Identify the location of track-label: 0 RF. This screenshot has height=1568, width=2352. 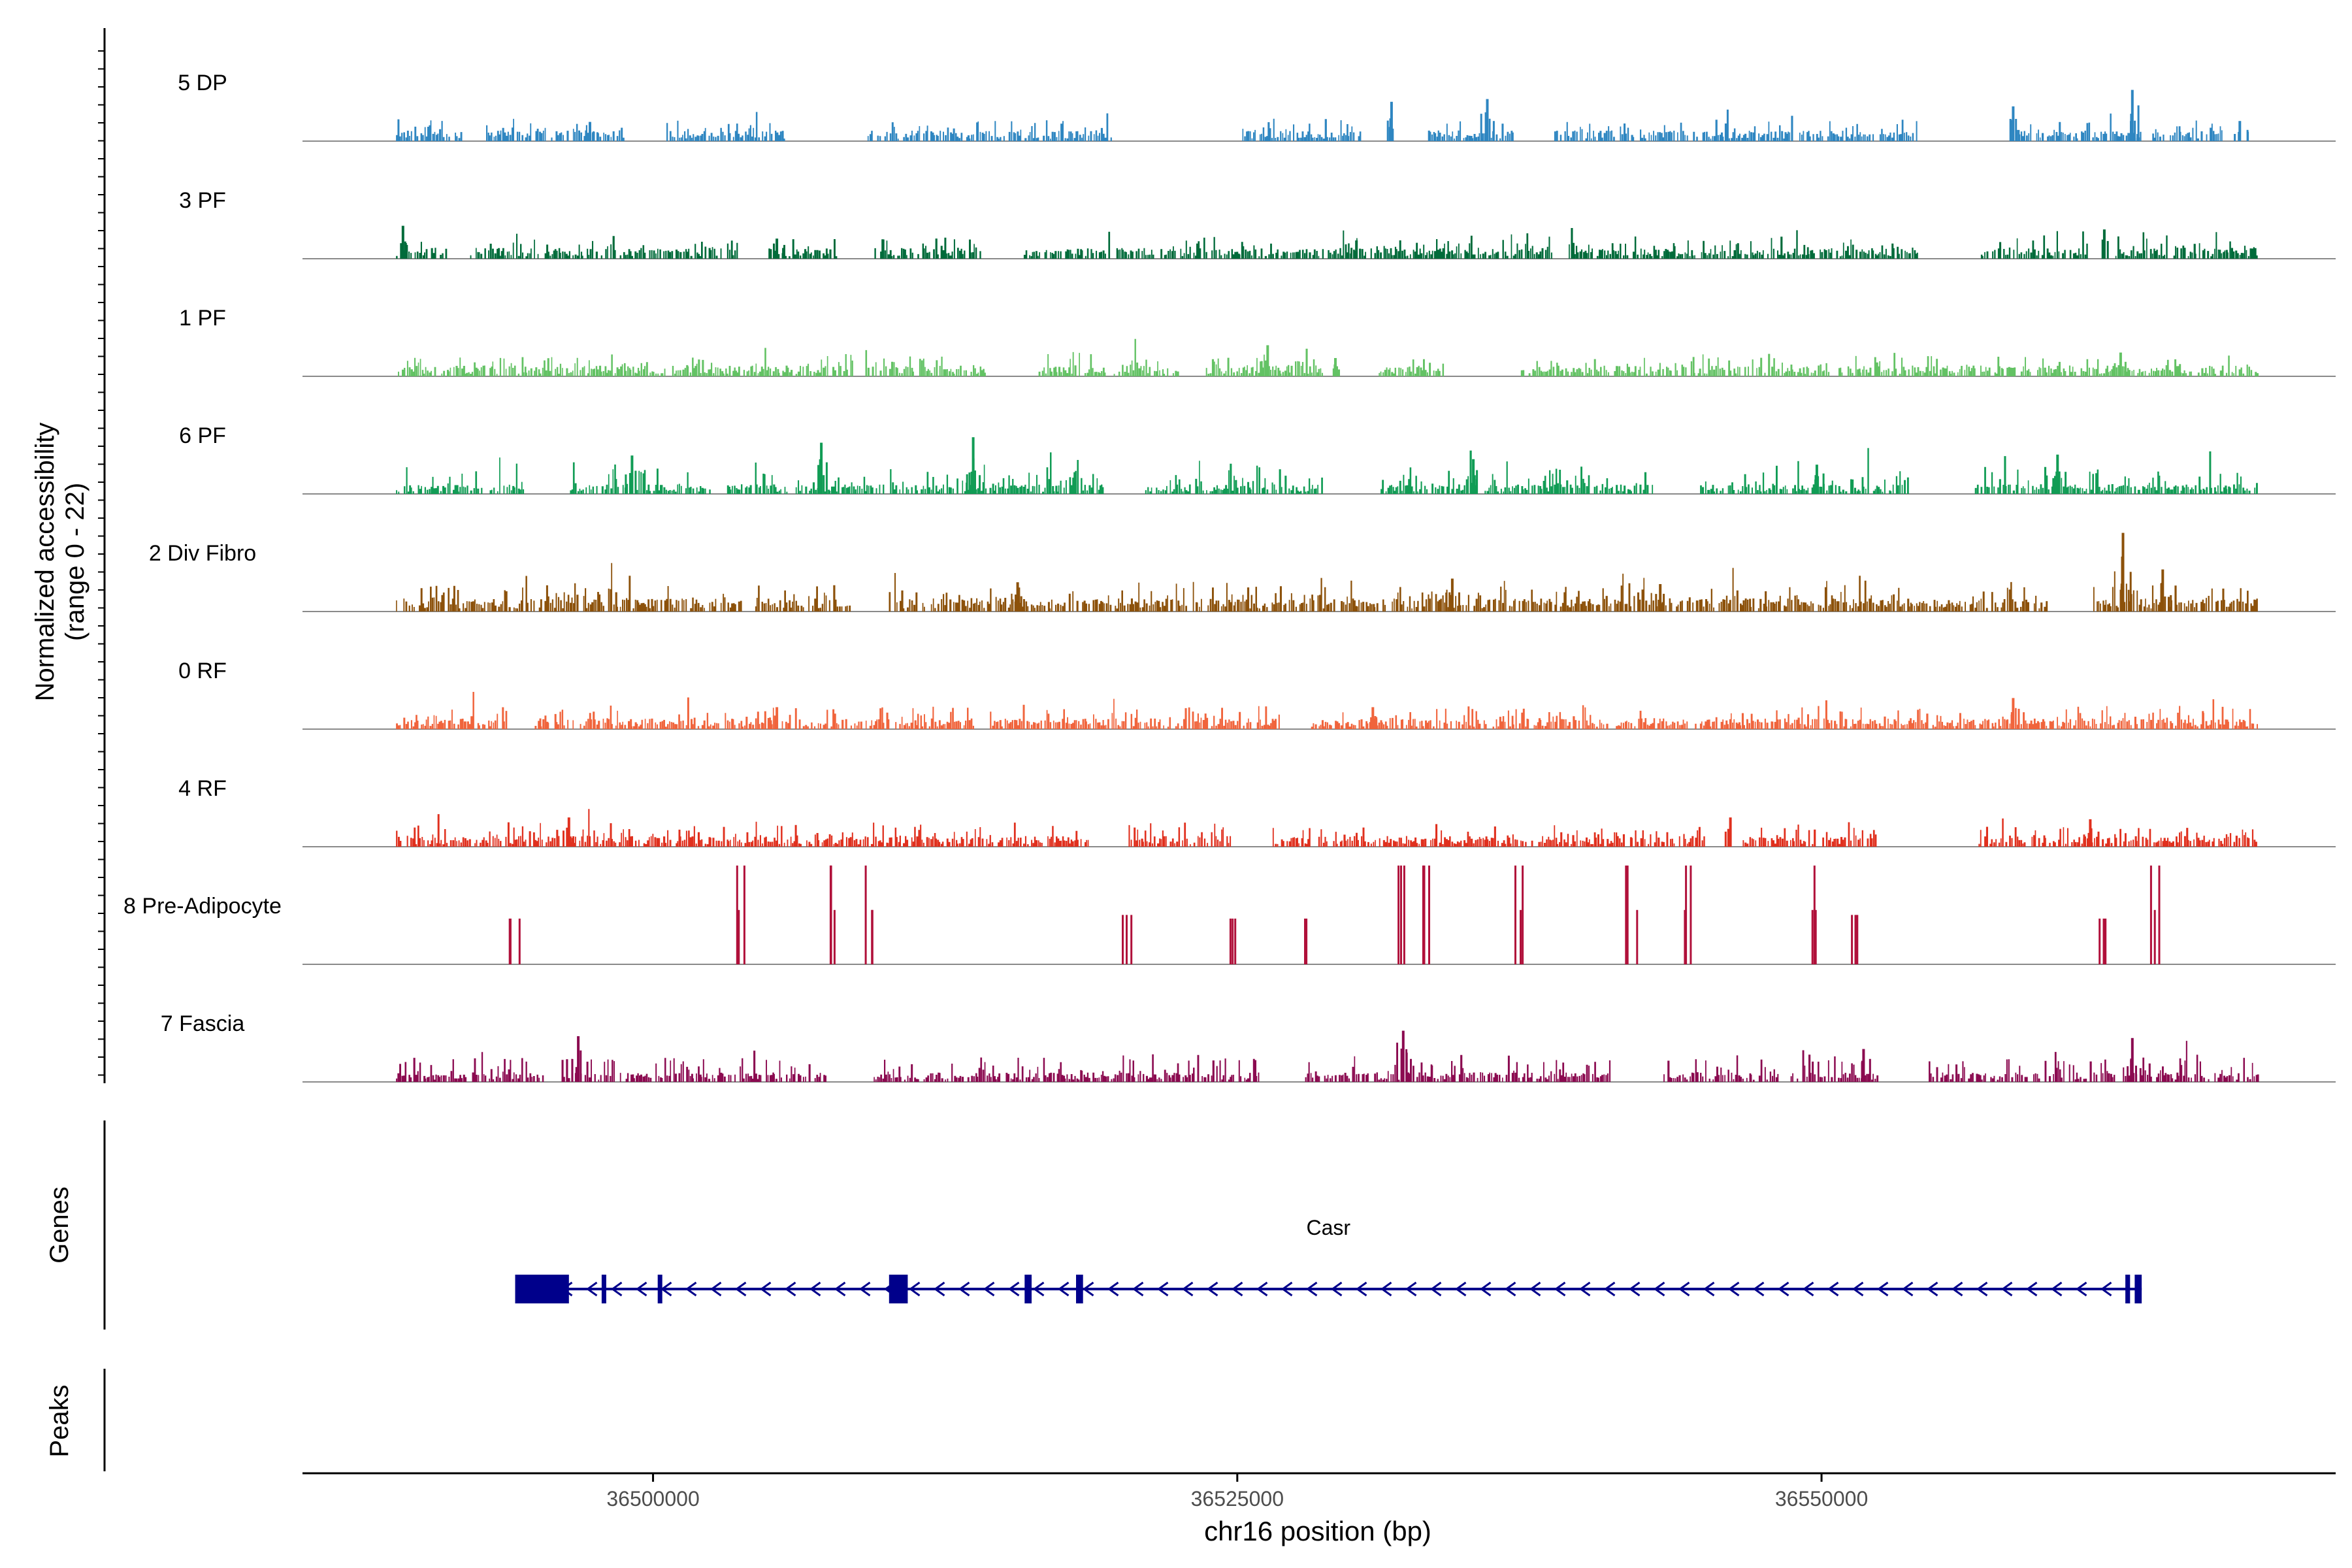
(202, 671).